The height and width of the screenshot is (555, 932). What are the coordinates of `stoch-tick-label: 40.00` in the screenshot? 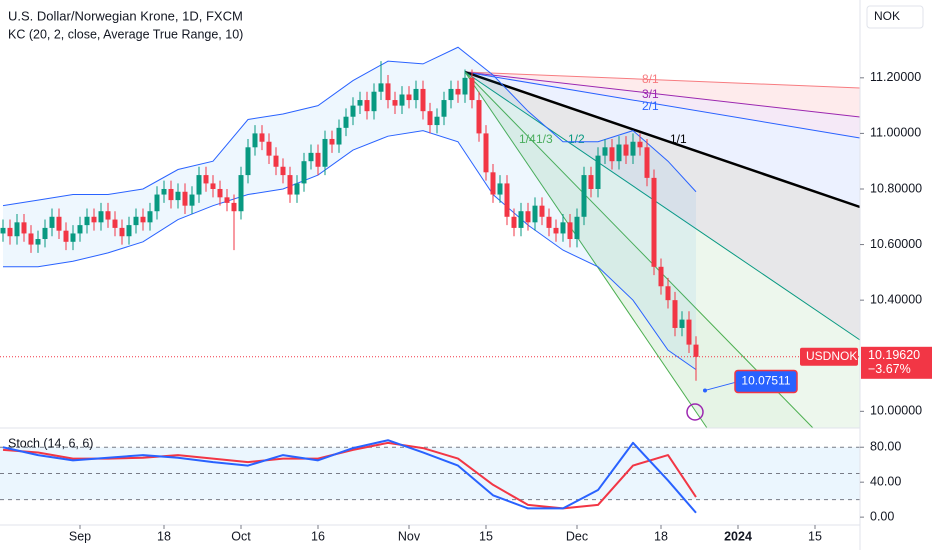 It's located at (885, 481).